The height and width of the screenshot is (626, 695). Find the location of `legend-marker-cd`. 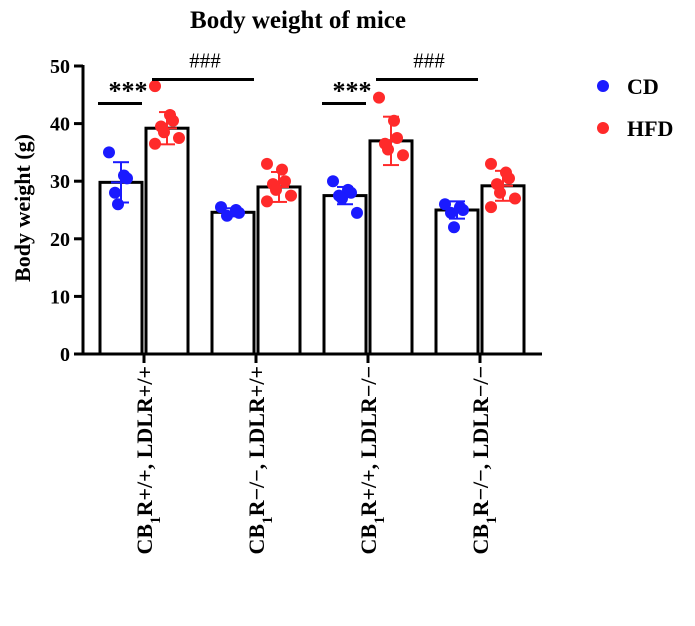

legend-marker-cd is located at coordinates (603, 86).